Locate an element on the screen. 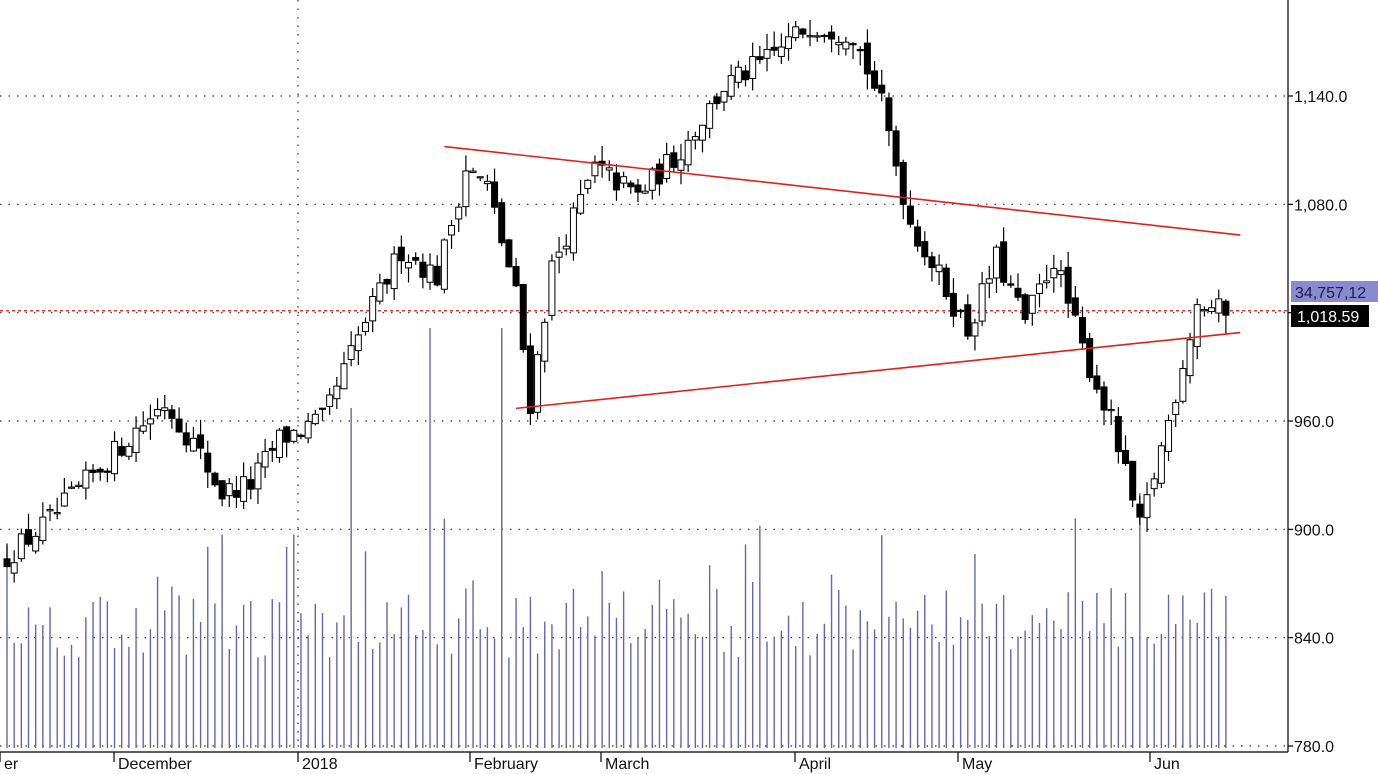 This screenshot has width=1378, height=774. x-tick-label: February is located at coordinates (506, 764).